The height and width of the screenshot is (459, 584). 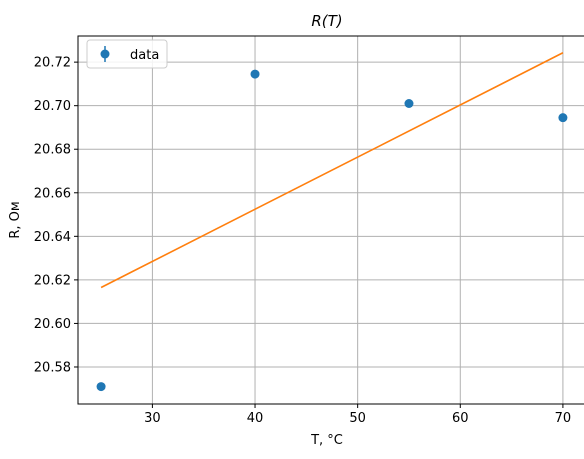 I want to click on chart-title: R(T), so click(x=326, y=21).